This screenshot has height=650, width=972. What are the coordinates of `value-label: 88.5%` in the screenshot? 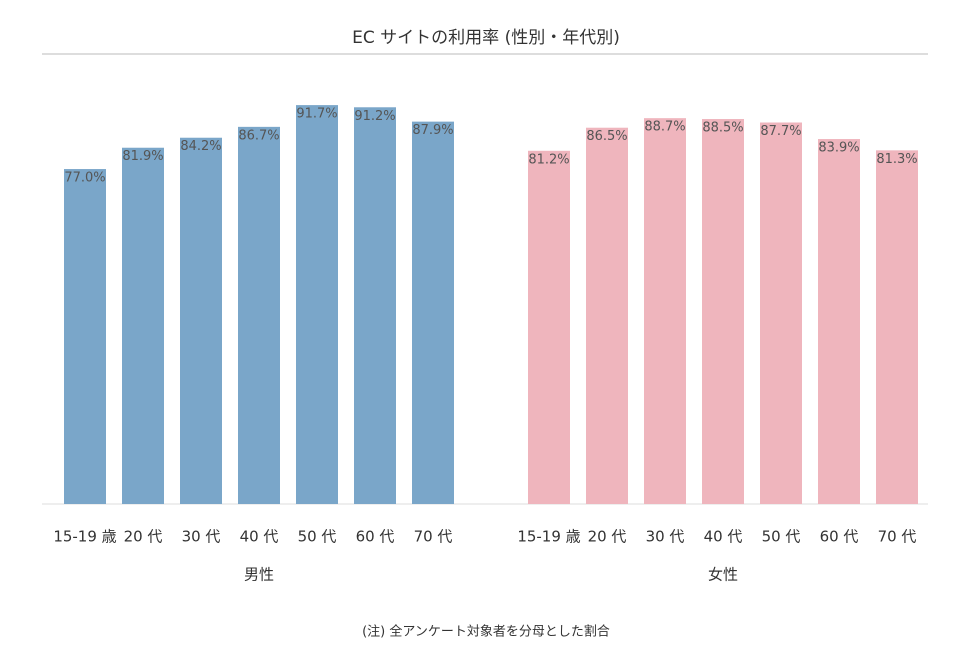 It's located at (722, 128).